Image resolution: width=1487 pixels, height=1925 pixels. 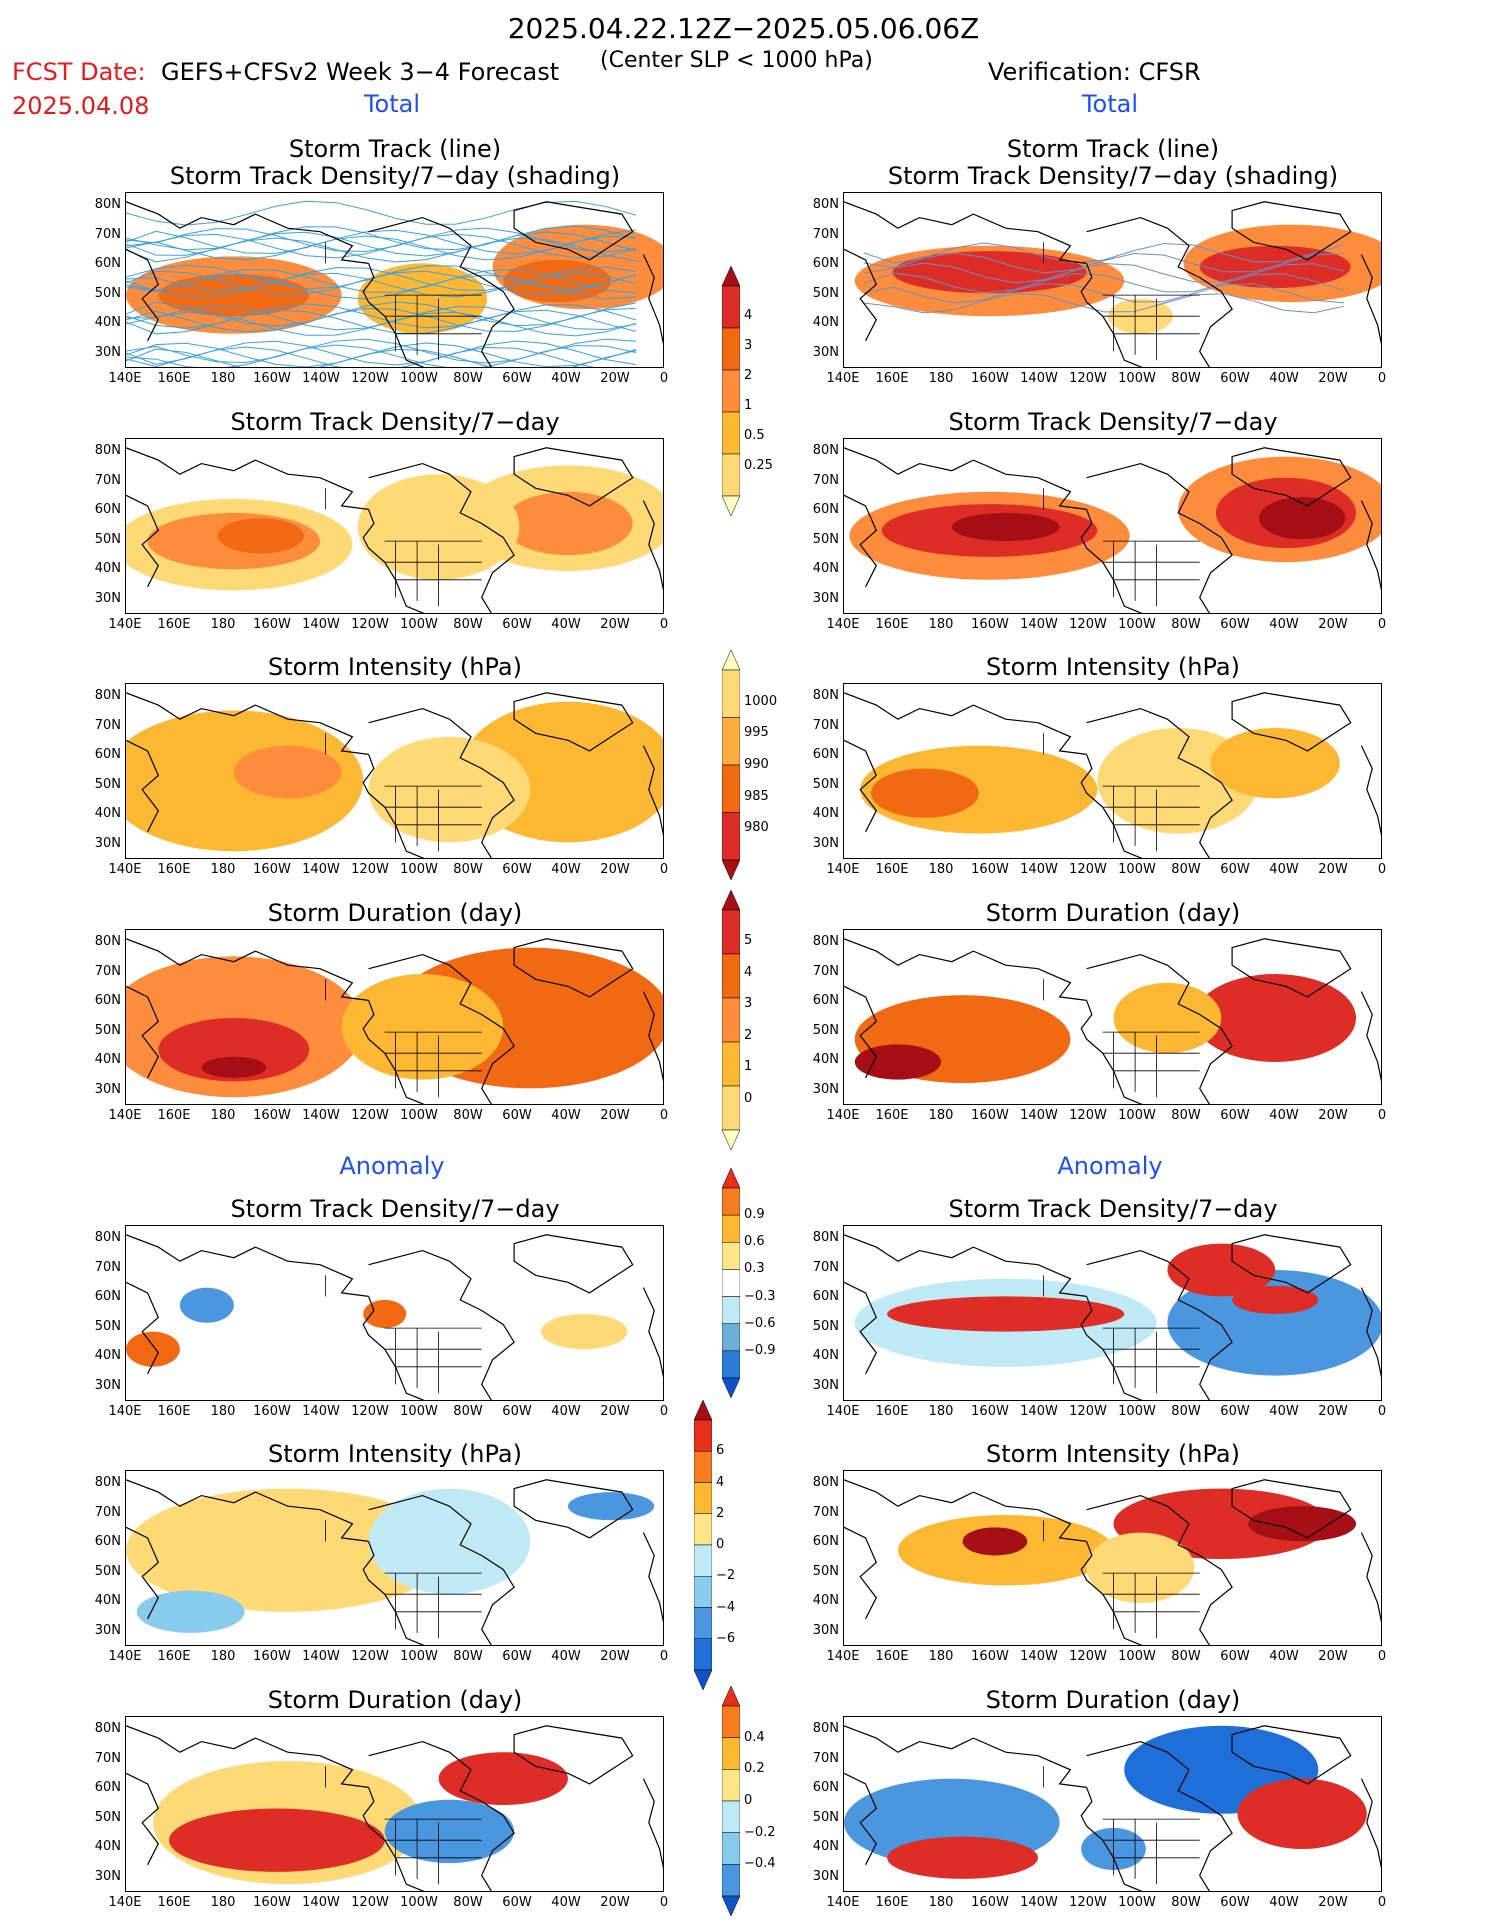 I want to click on lon-tick-label: 160E, so click(x=892, y=1656).